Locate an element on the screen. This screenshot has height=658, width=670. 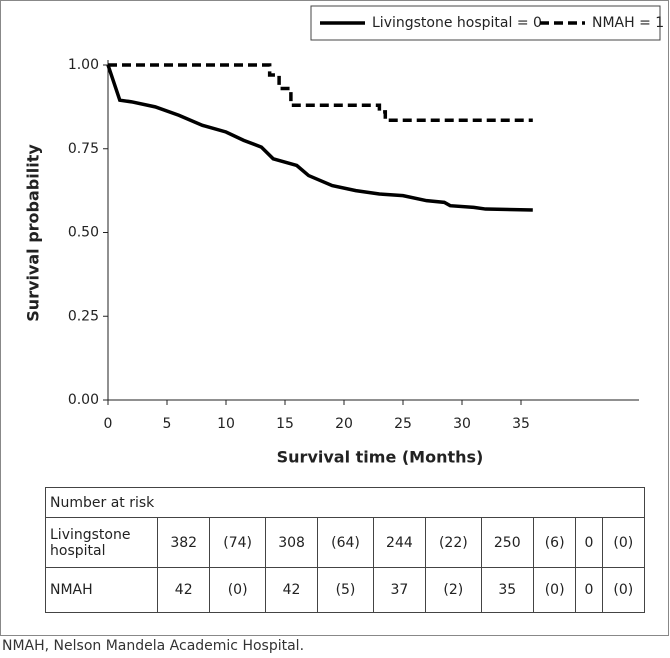
legend-box is located at coordinates (485, 23).